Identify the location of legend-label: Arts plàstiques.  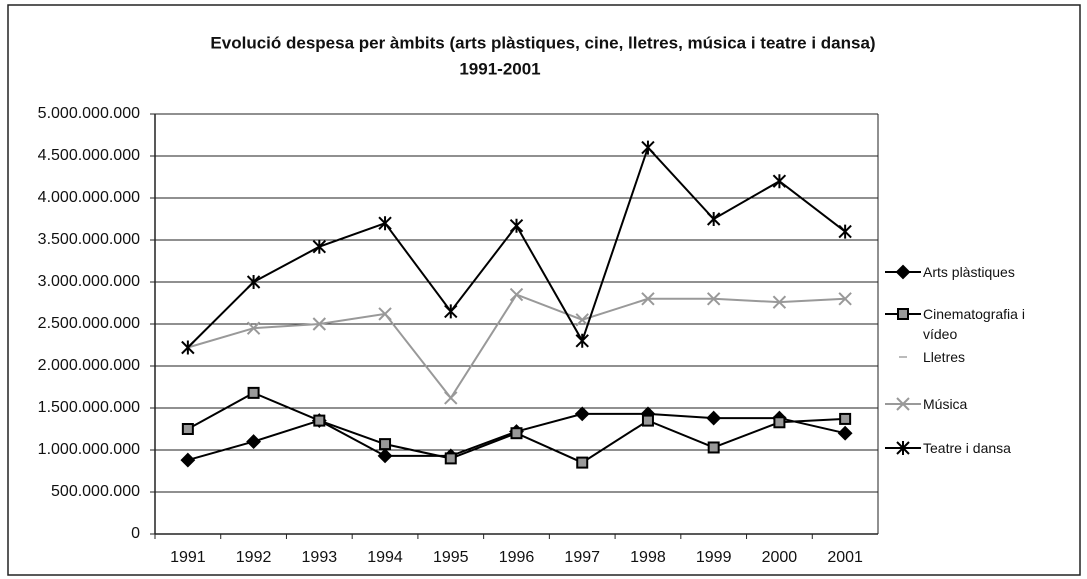
(969, 272).